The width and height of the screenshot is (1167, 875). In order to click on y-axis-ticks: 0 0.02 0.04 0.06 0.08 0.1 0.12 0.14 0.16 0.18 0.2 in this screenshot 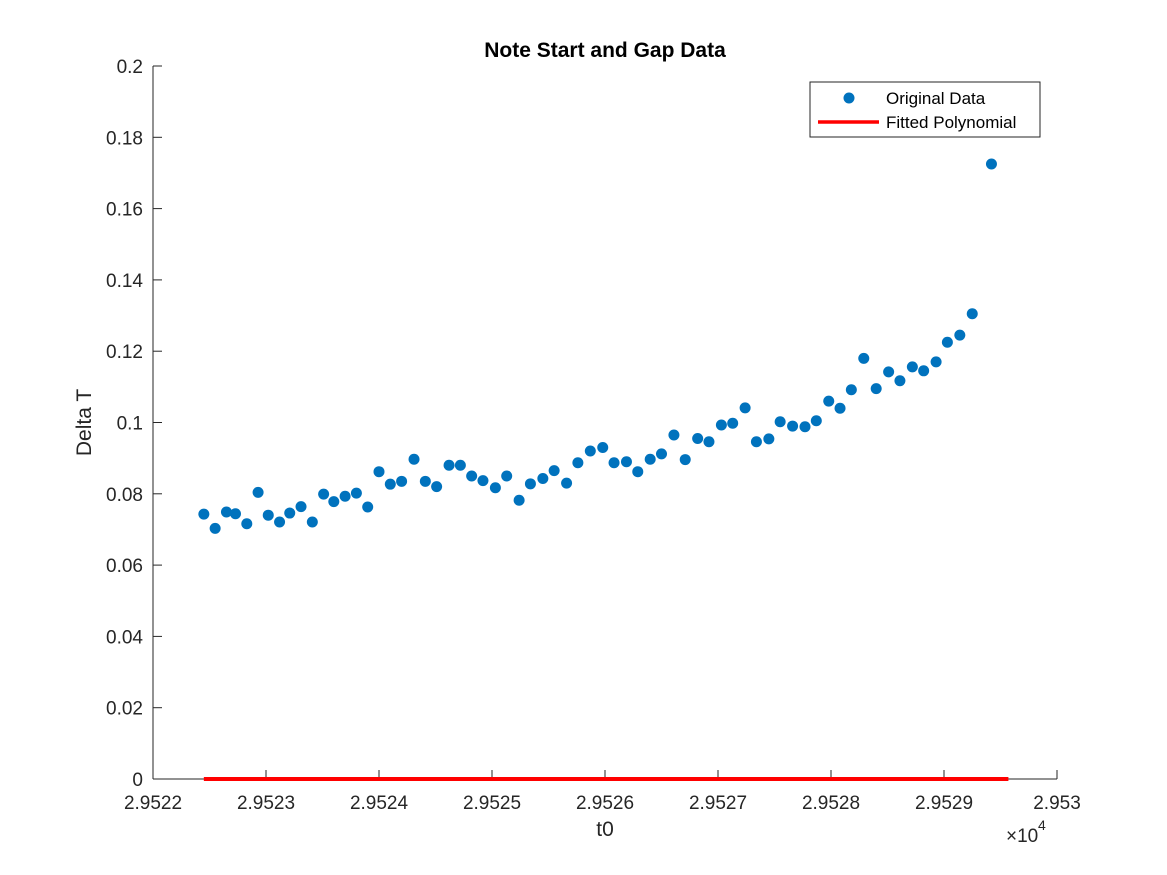, I will do `click(134, 424)`.